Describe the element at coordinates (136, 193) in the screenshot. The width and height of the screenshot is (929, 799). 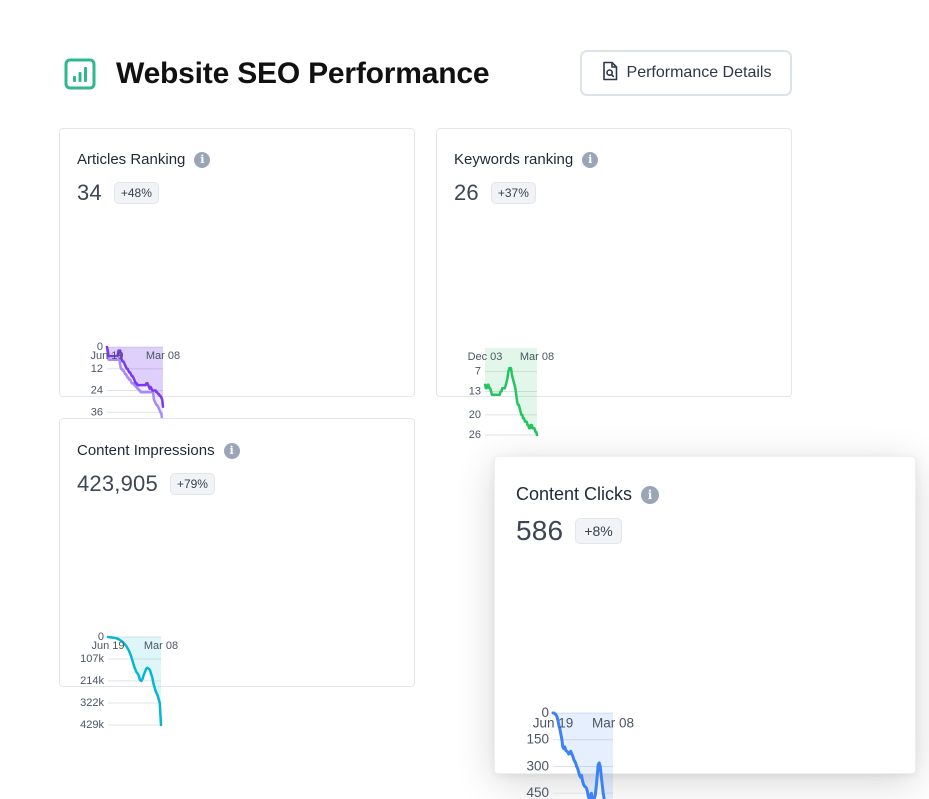
I see `change-badge: +48%` at that location.